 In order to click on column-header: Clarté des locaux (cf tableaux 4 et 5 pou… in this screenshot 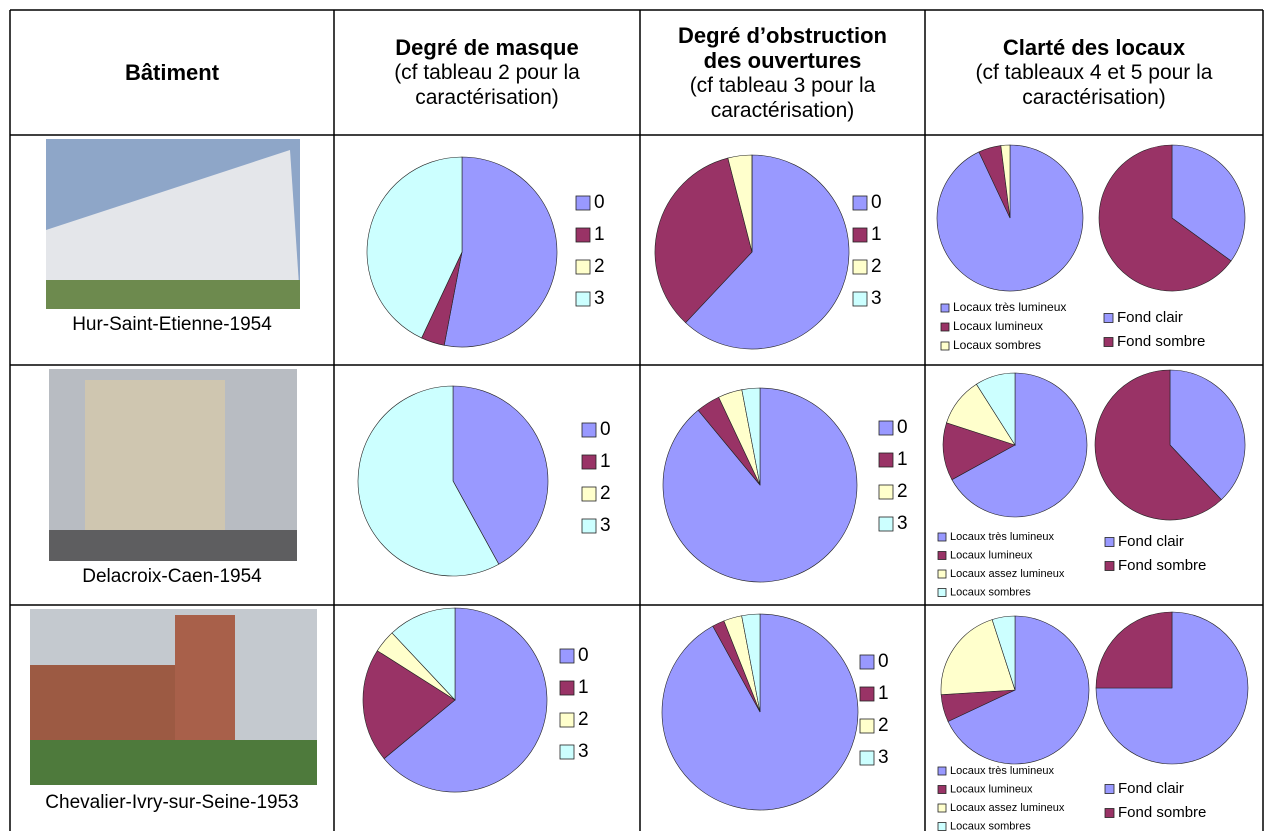, I will do `click(1094, 72)`.